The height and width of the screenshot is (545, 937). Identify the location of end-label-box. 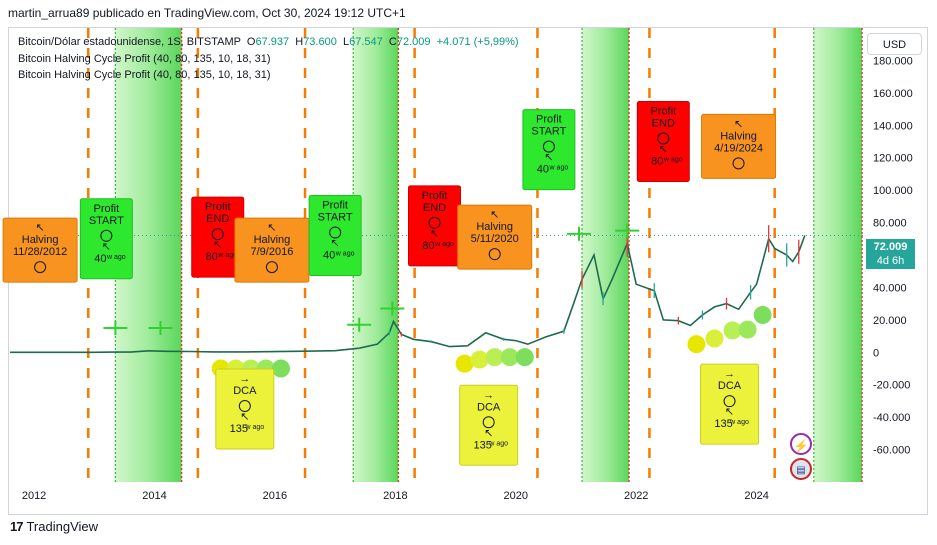
(663, 141).